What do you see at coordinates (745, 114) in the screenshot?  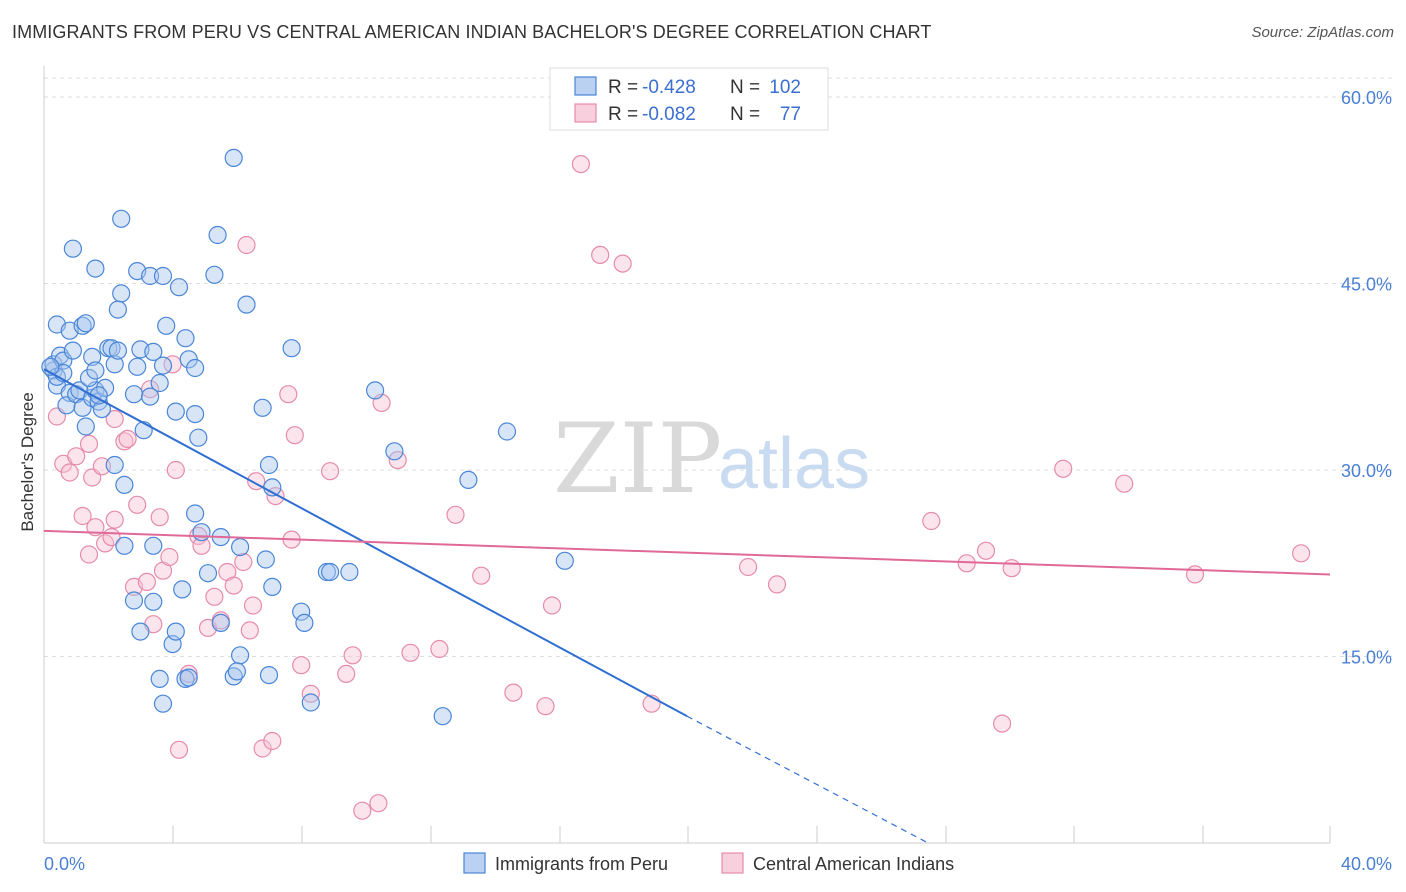 I see `legend-n-label-cai: N =` at bounding box center [745, 114].